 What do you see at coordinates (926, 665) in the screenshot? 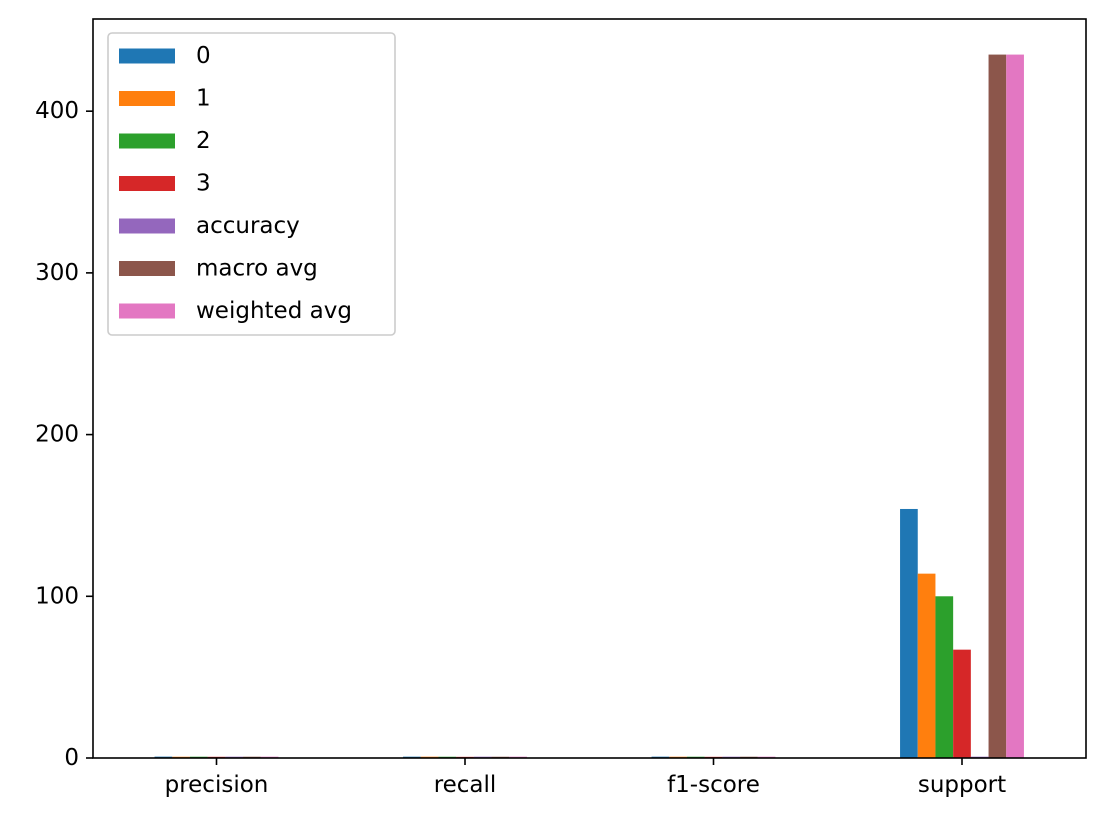
I see `bar-1-support` at bounding box center [926, 665].